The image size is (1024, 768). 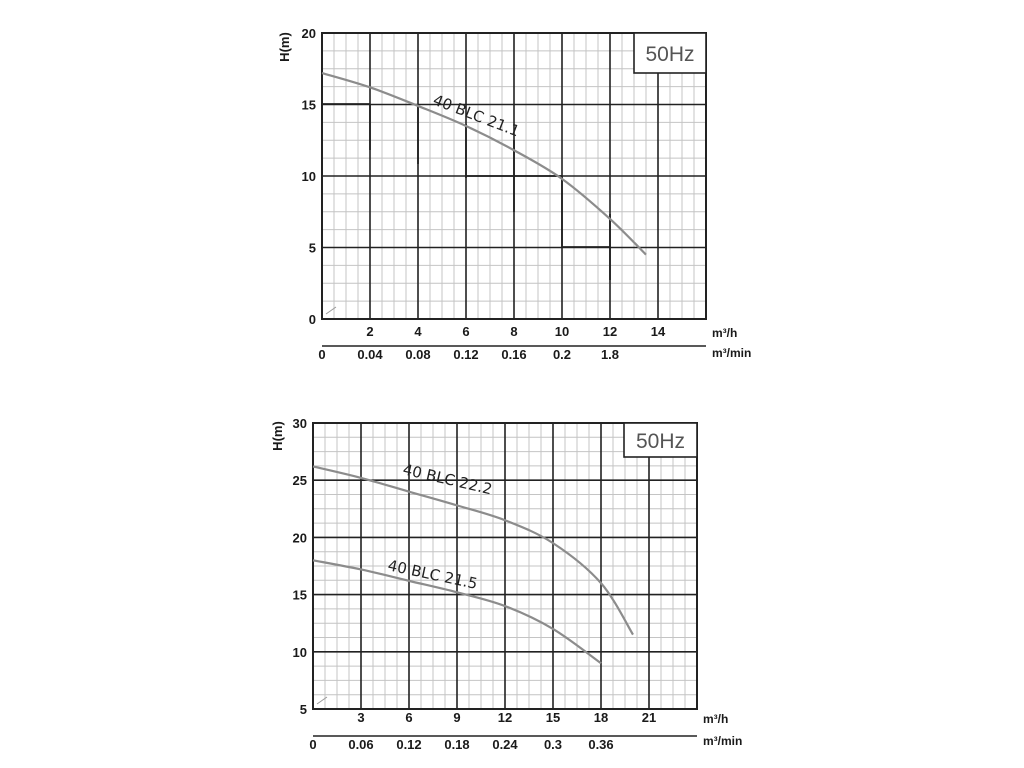 What do you see at coordinates (513, 354) in the screenshot?
I see `x-secondary-tick-label: 0.16` at bounding box center [513, 354].